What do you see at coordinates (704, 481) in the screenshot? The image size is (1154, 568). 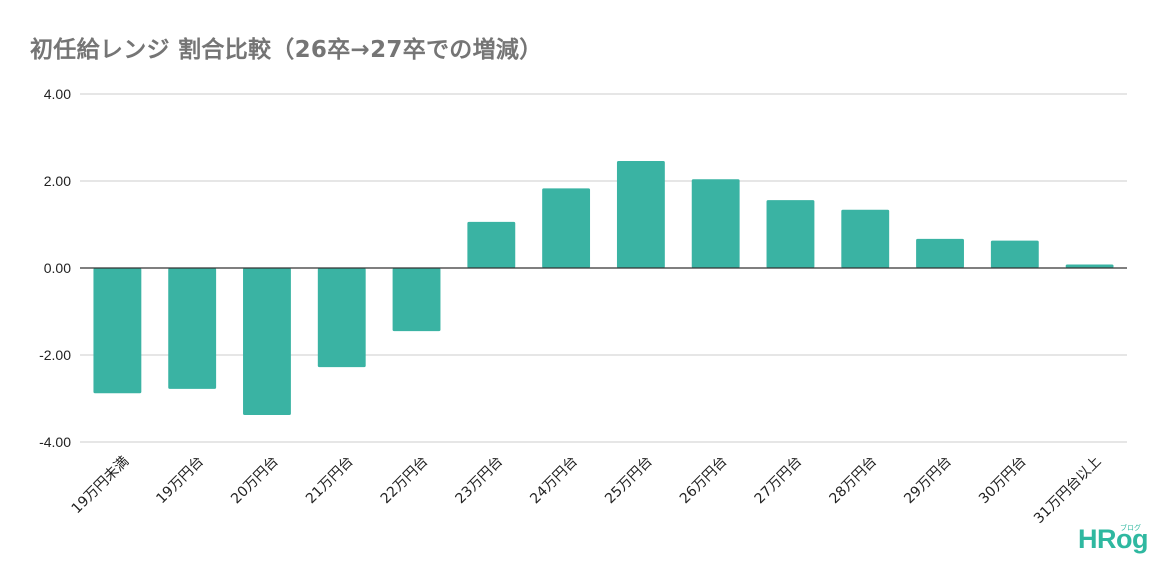 I see `x-tick-label: 26万円台` at bounding box center [704, 481].